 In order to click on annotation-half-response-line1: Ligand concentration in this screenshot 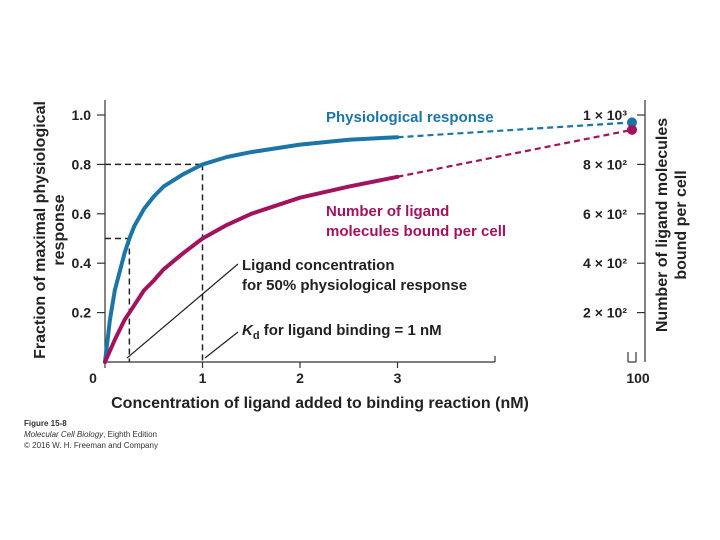, I will do `click(318, 265)`.